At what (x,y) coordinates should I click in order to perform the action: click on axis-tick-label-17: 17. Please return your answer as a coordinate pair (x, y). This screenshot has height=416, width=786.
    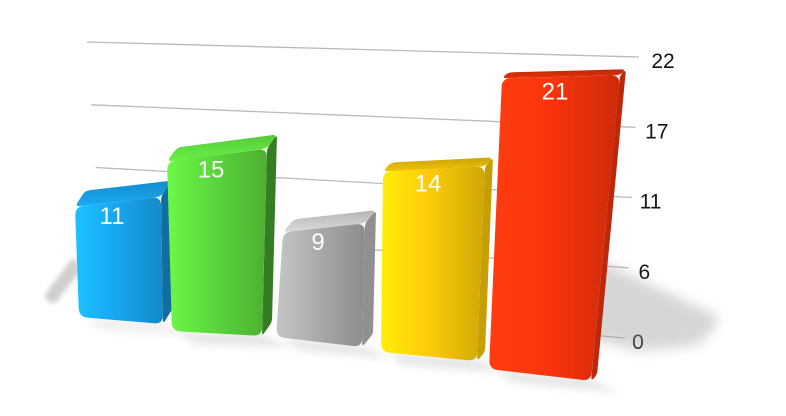
    Looking at the image, I should click on (656, 131).